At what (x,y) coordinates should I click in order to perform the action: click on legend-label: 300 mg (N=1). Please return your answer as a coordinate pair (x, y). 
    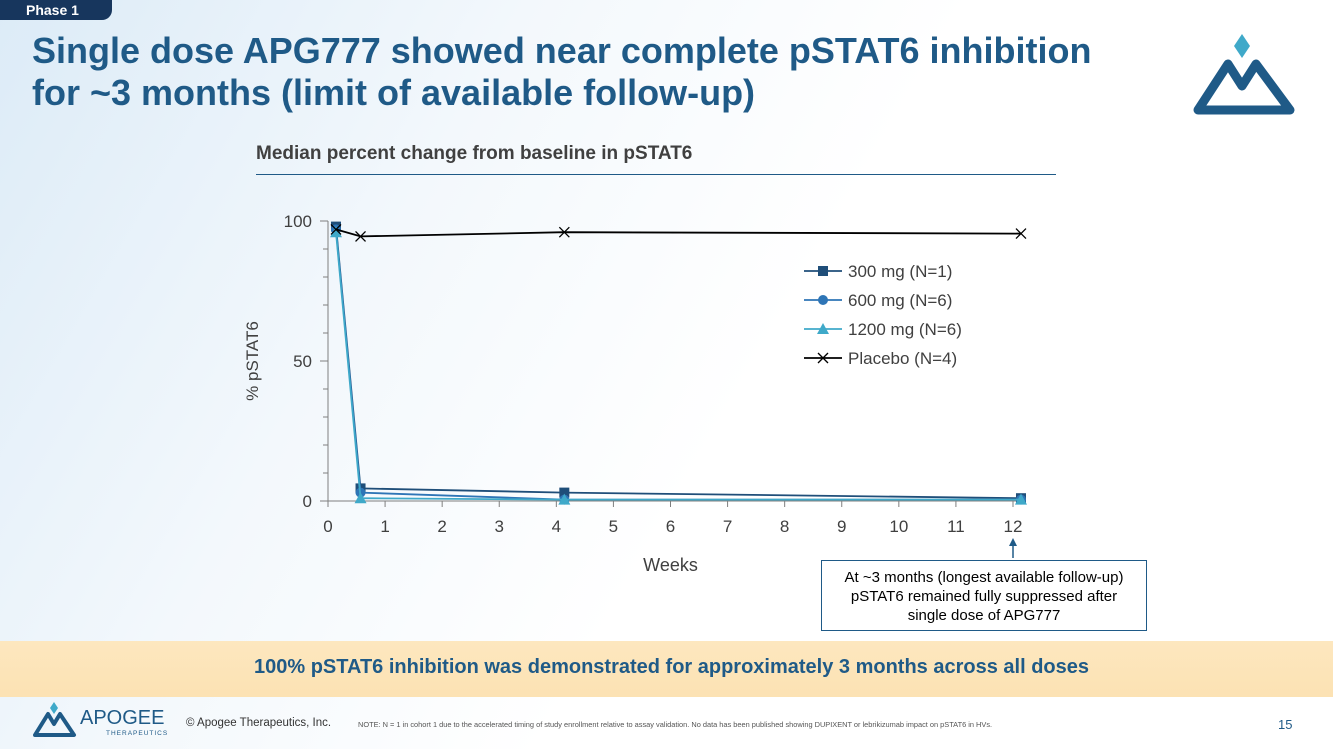
    Looking at the image, I should click on (900, 271).